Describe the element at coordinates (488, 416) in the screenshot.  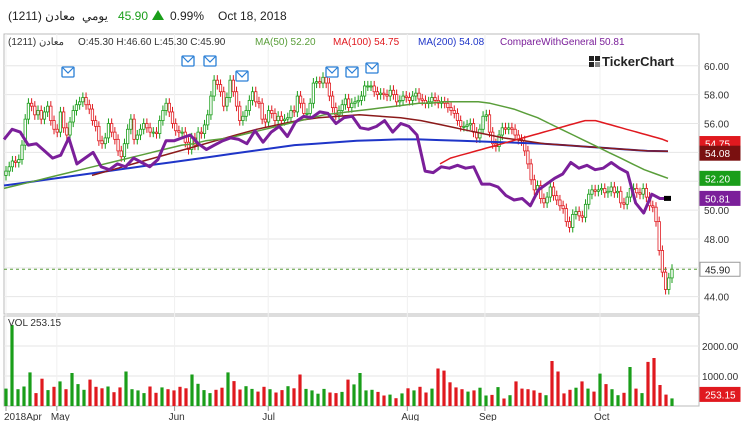
I see `time-tick-label: Sep` at that location.